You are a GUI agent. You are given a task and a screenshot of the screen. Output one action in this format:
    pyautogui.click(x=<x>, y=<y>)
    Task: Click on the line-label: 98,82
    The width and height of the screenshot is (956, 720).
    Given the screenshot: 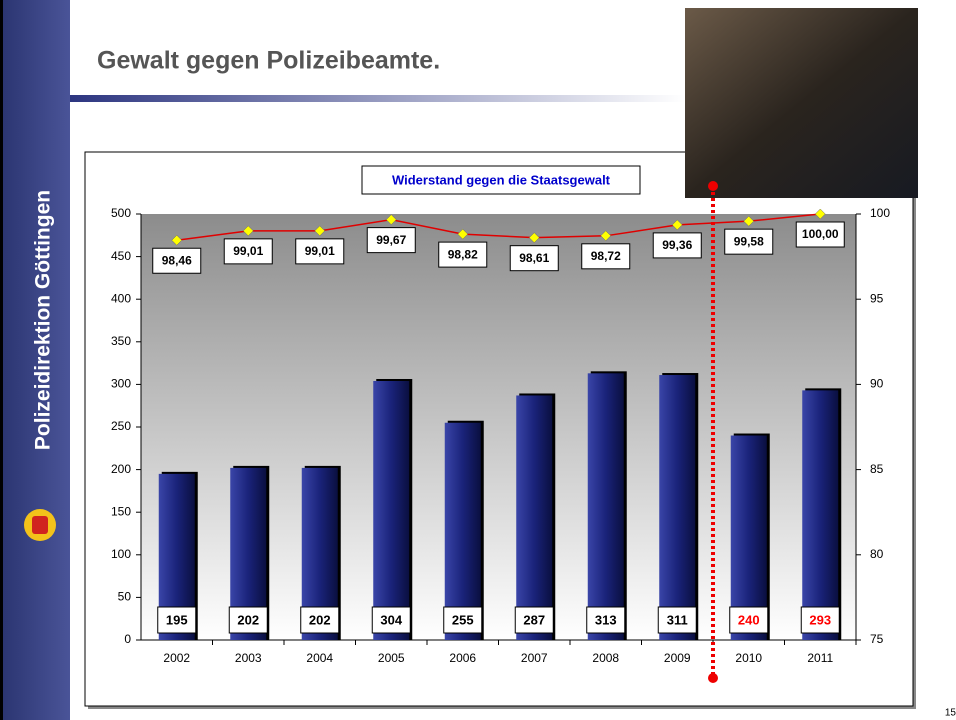 What is the action you would take?
    pyautogui.click(x=463, y=254)
    